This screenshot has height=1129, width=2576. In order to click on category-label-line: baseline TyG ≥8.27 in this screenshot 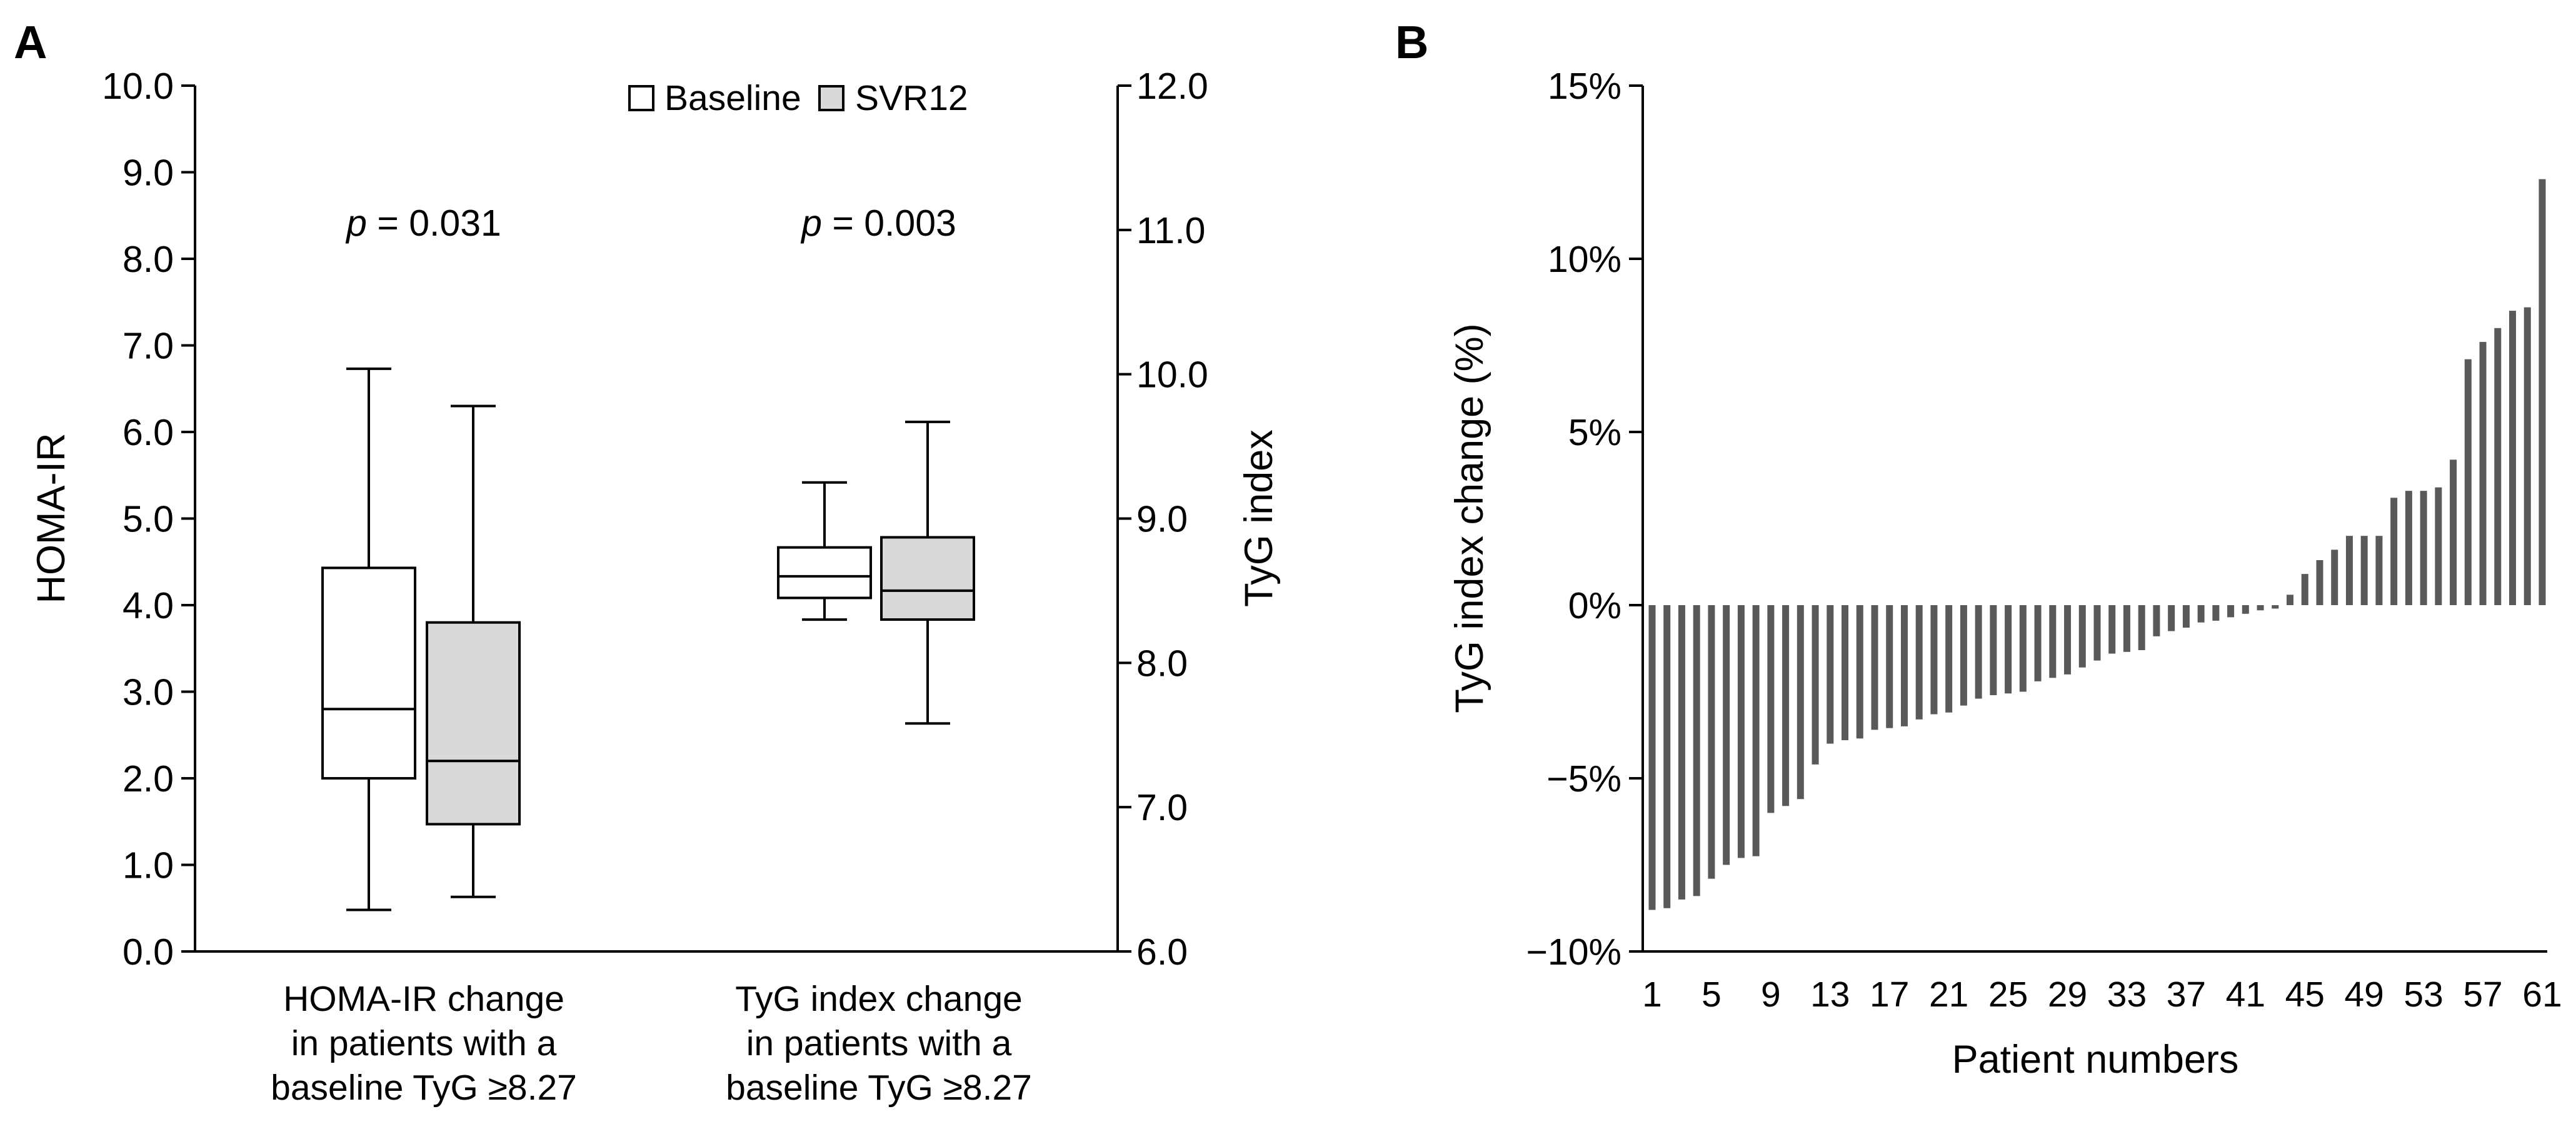, I will do `click(424, 1088)`.